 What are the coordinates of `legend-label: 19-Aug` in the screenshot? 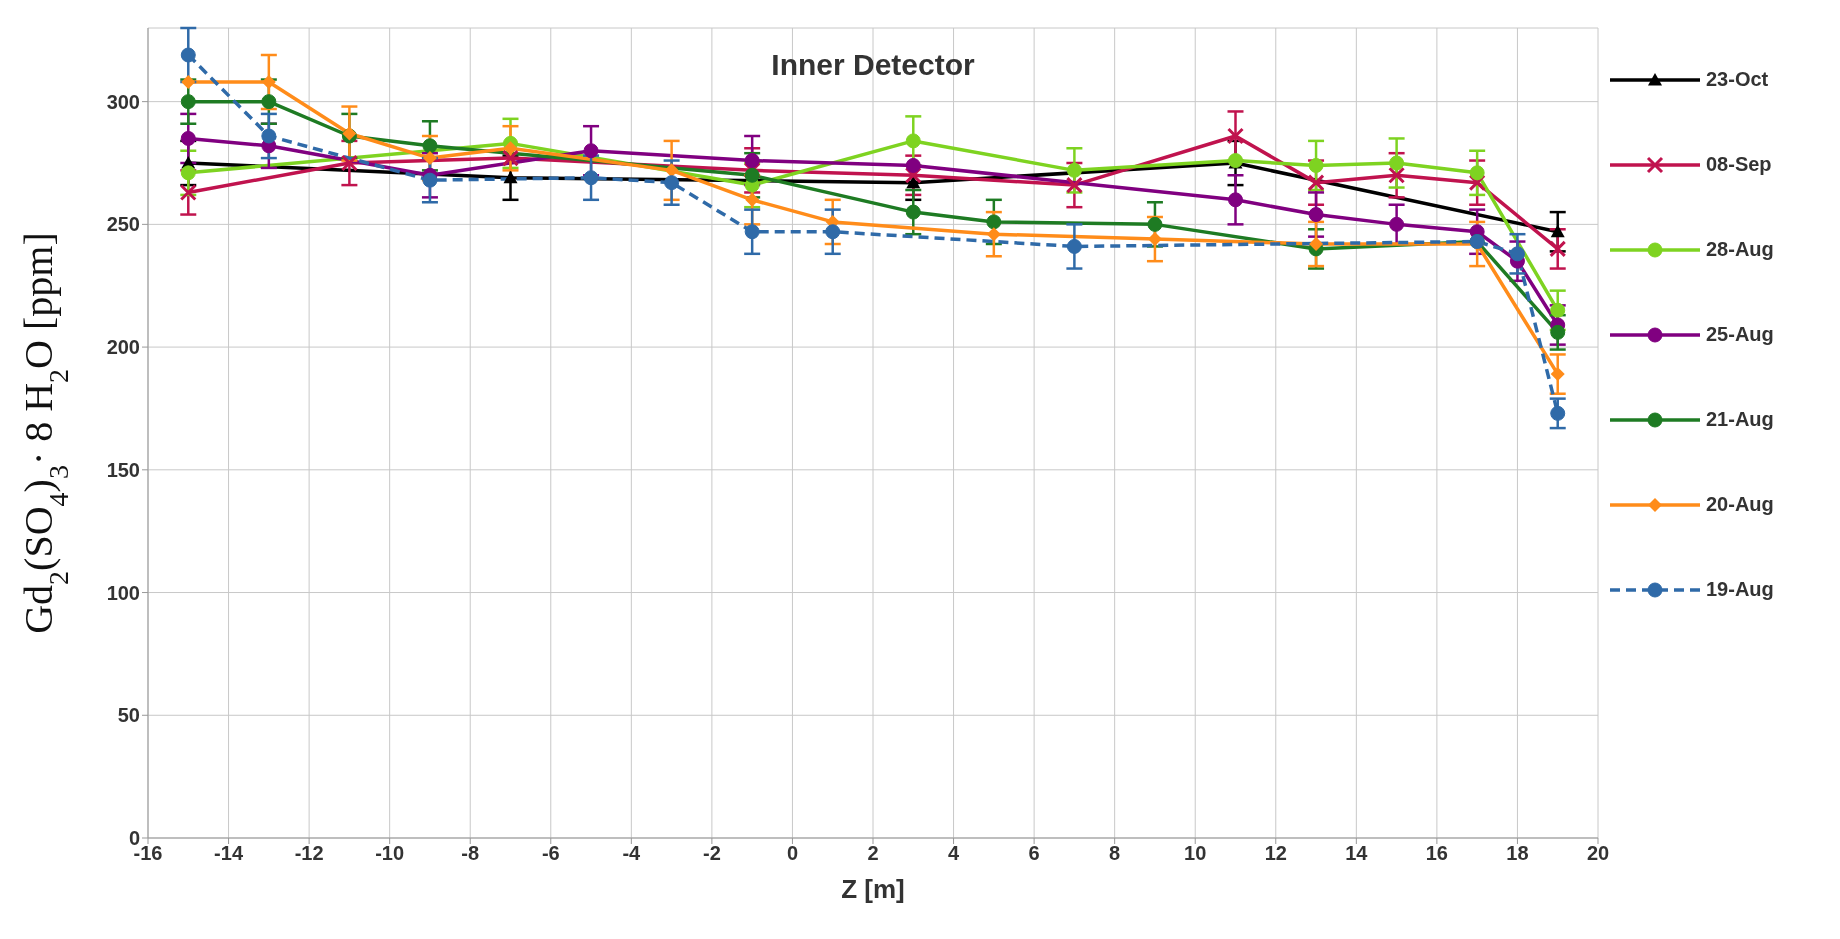 It's located at (1740, 589).